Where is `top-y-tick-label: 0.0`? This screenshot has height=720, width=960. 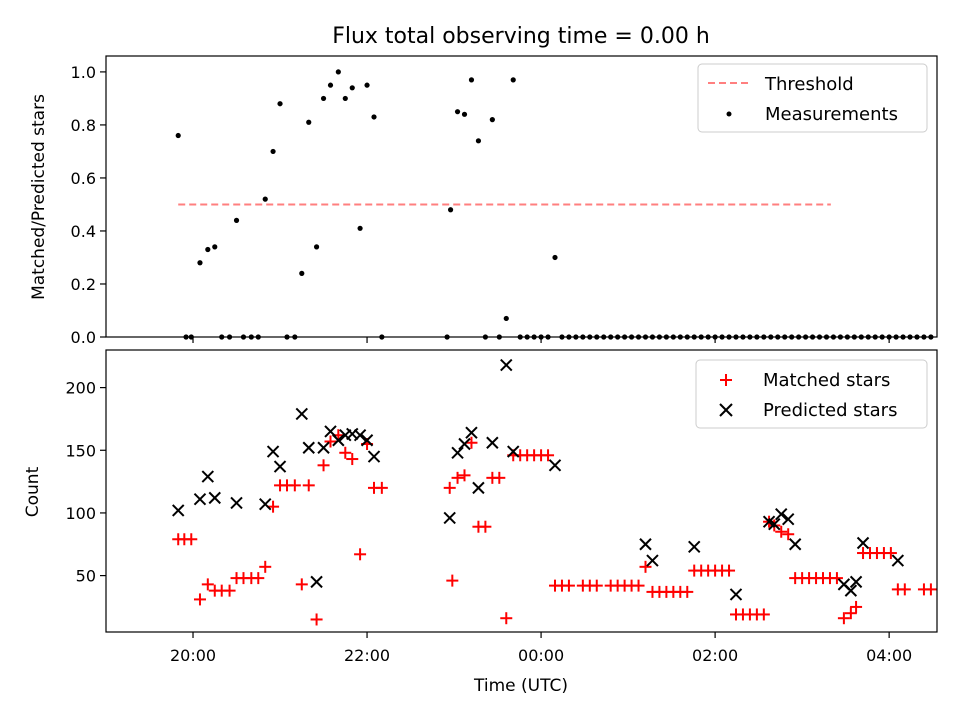 top-y-tick-label: 0.0 is located at coordinates (83, 337).